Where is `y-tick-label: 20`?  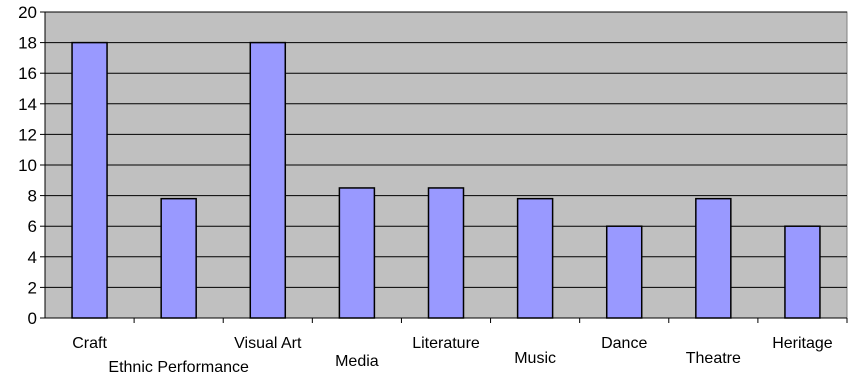
y-tick-label: 20 is located at coordinates (27, 12).